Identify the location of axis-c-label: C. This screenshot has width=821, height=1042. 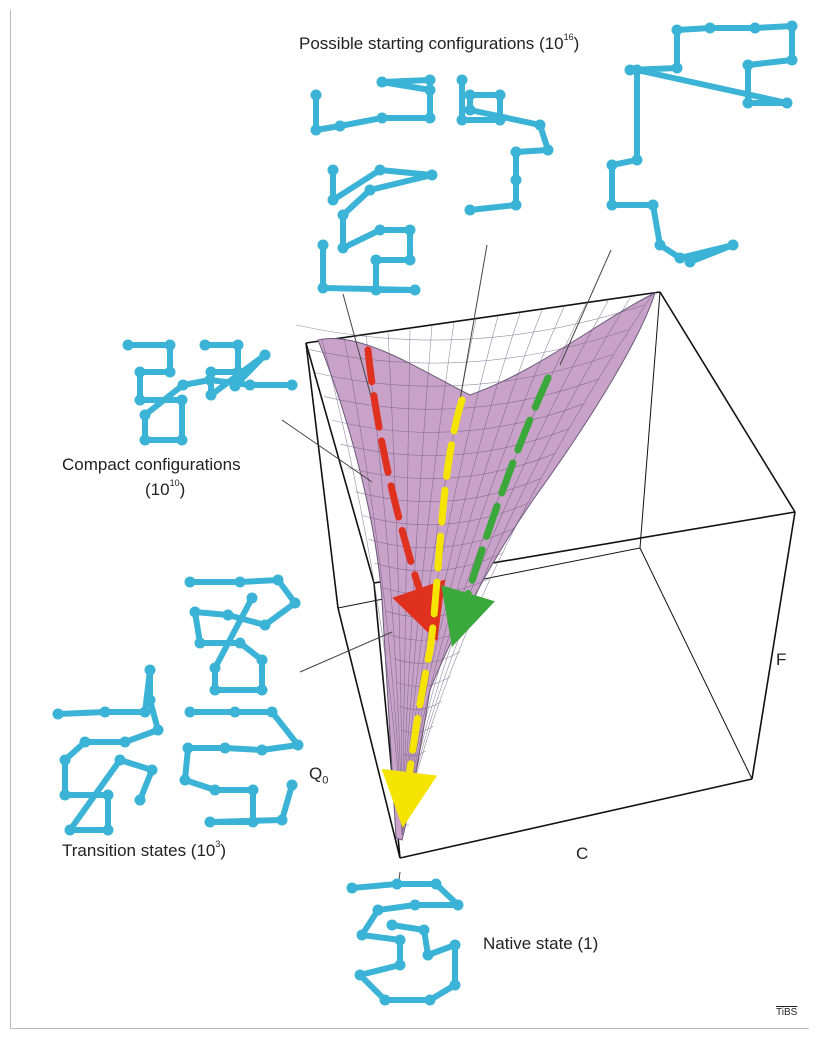
(582, 853).